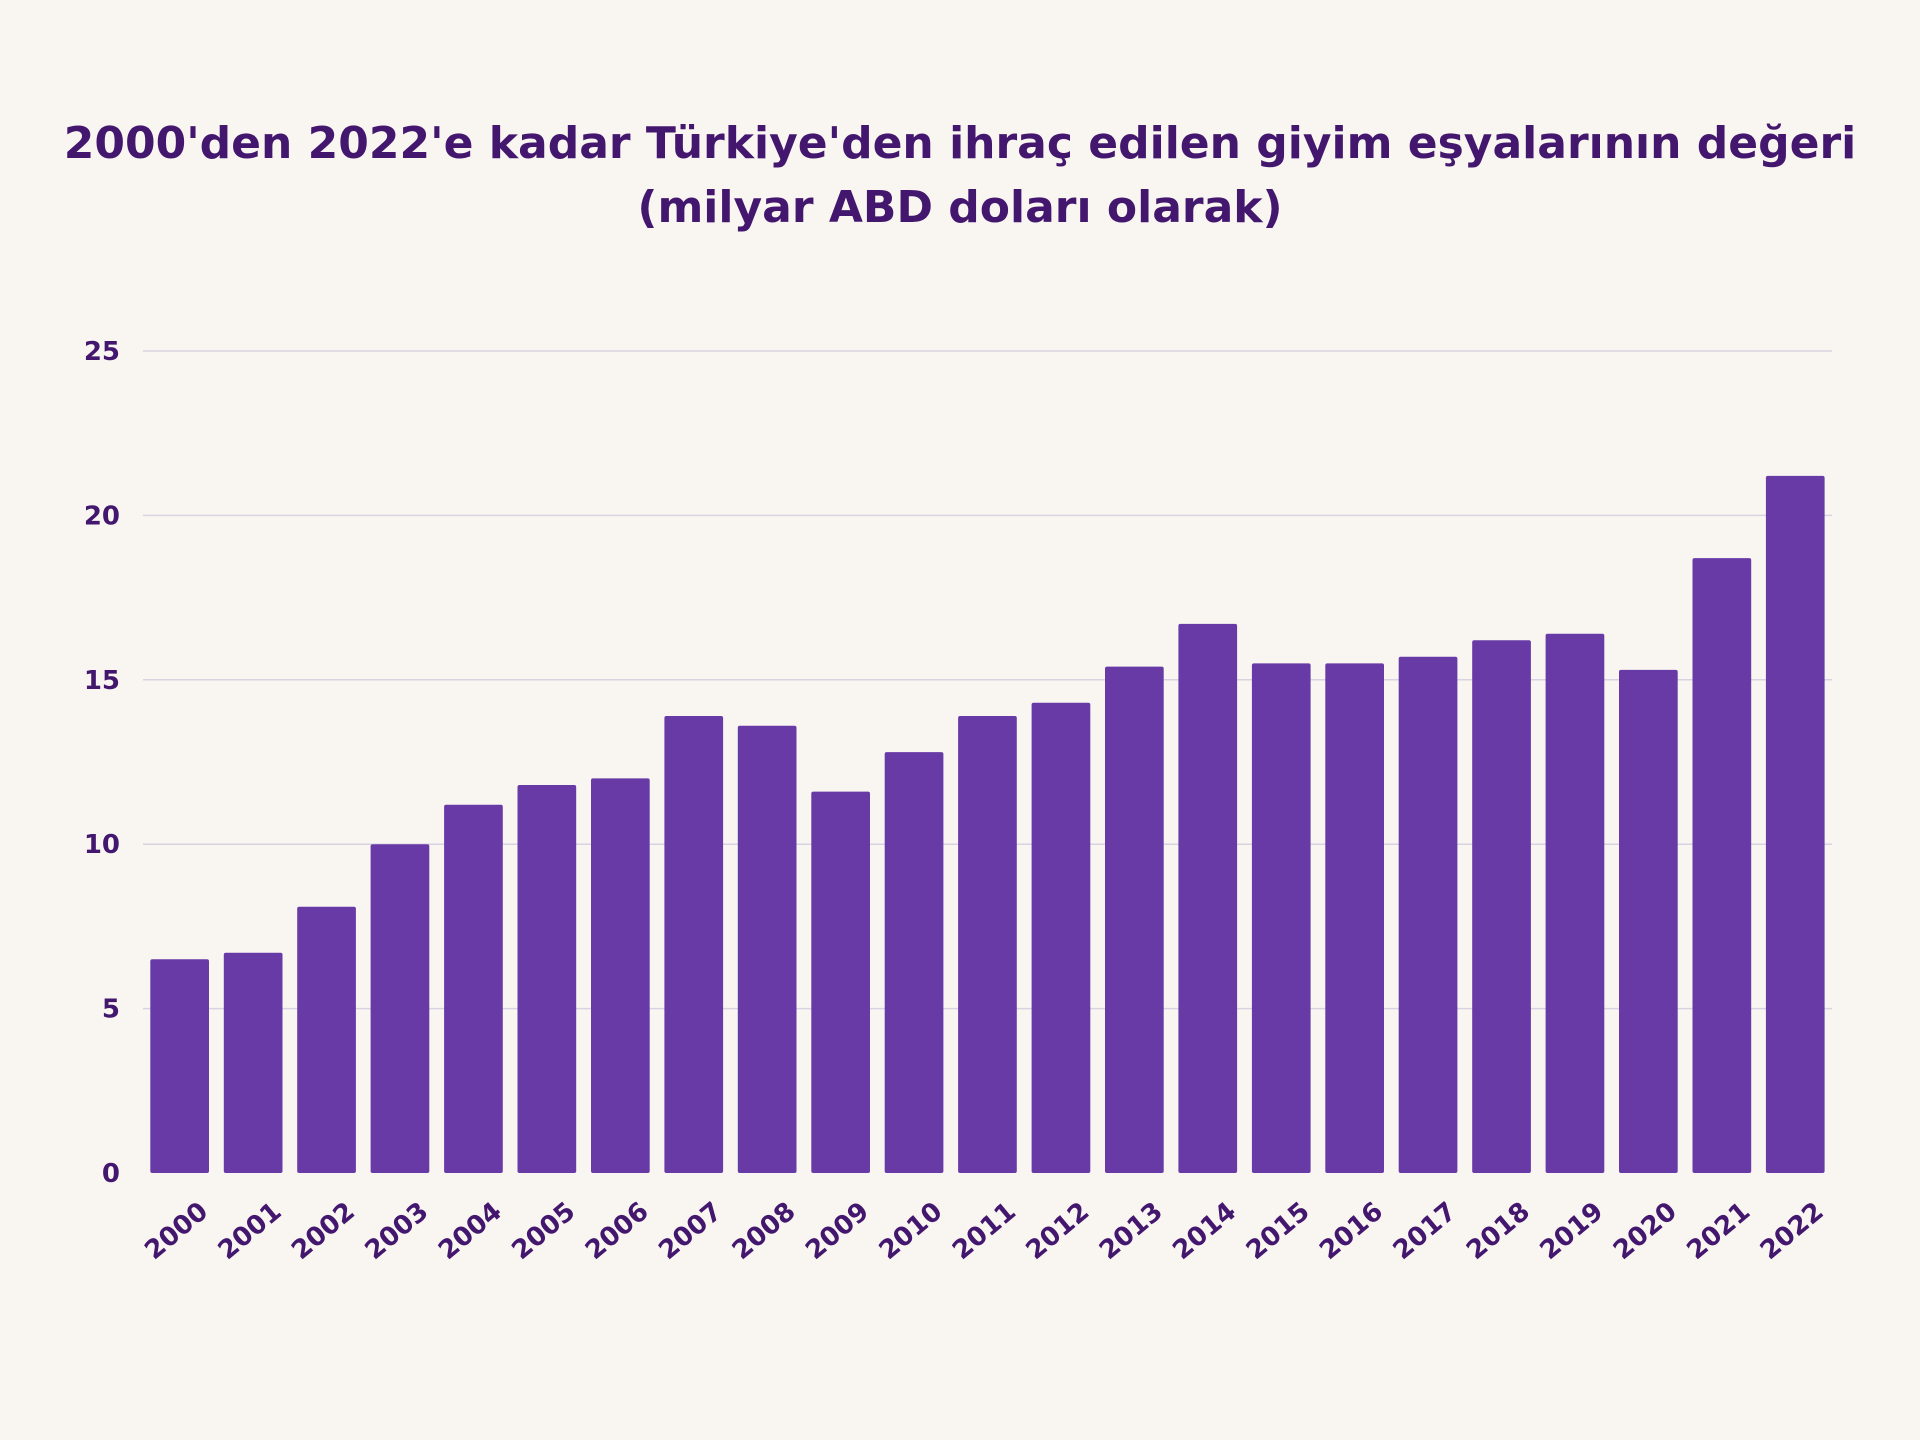 The width and height of the screenshot is (1920, 1440). What do you see at coordinates (1058, 1231) in the screenshot?
I see `x-tick-label: 2012` at bounding box center [1058, 1231].